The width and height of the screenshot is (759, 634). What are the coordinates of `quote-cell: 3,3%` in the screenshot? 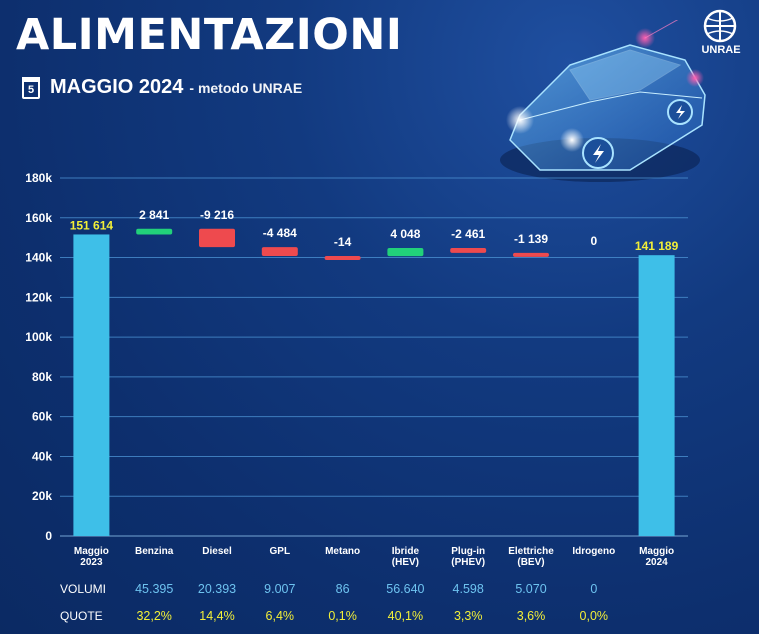 It's located at (468, 616).